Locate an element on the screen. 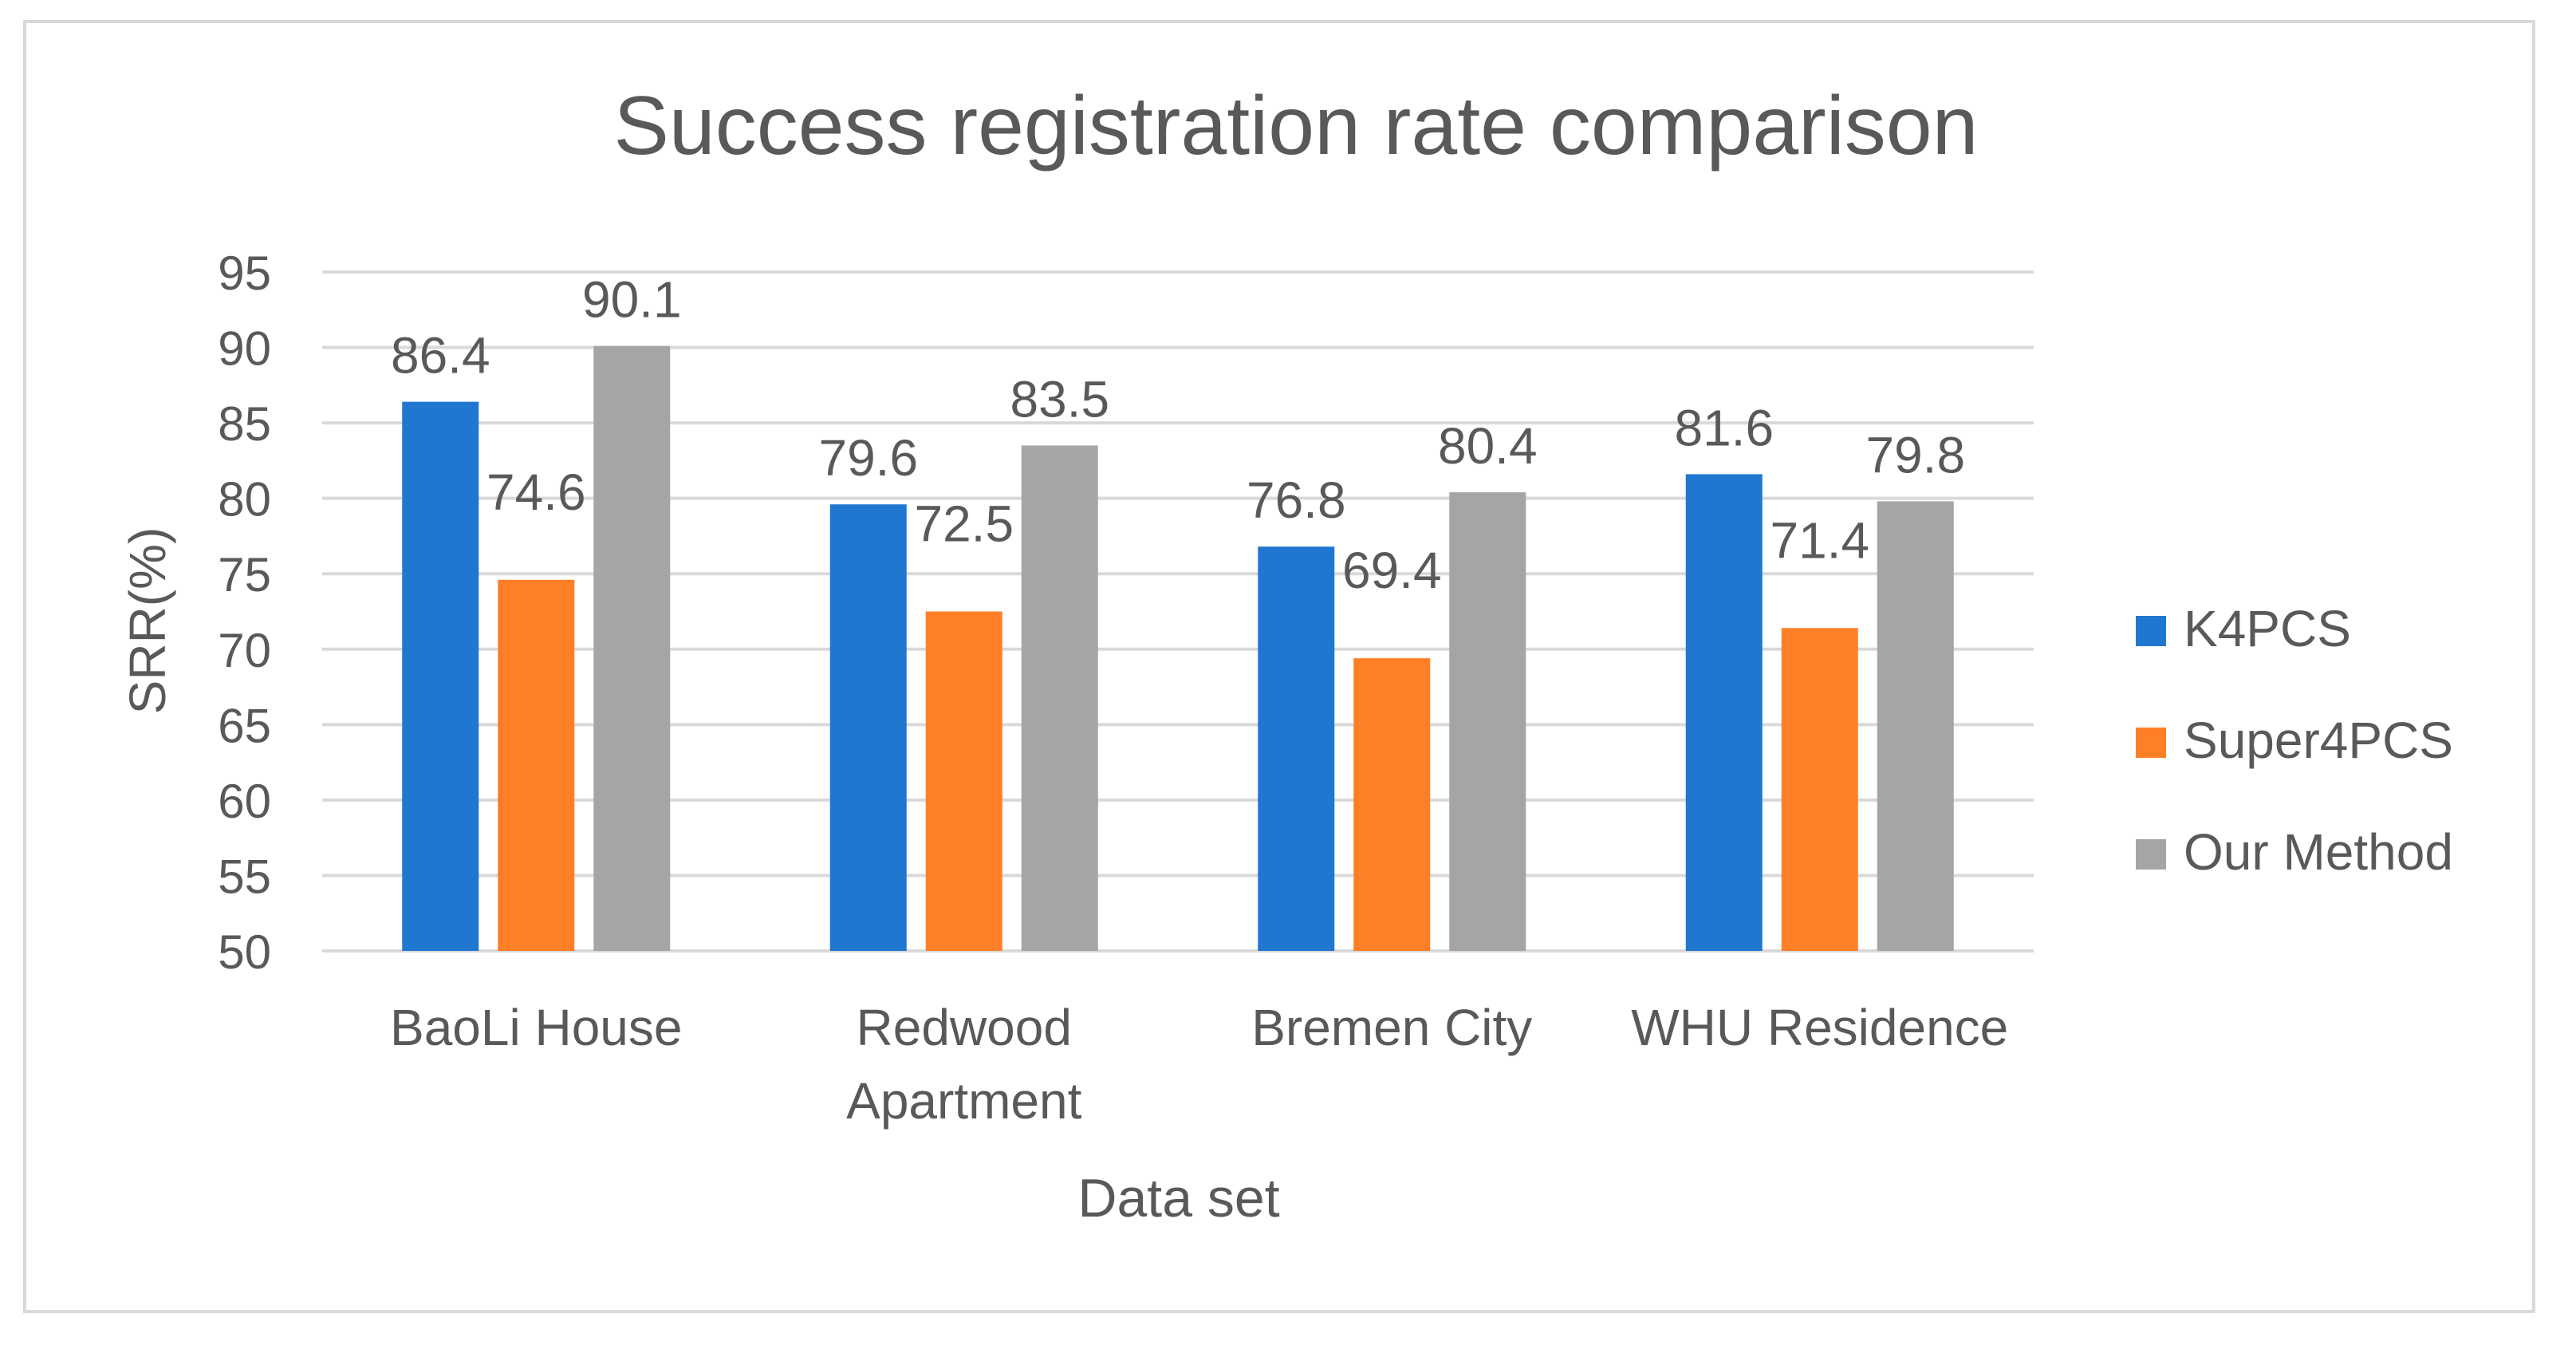 This screenshot has width=2576, height=1345. x-tick-label: Redwood Apartment is located at coordinates (963, 1064).